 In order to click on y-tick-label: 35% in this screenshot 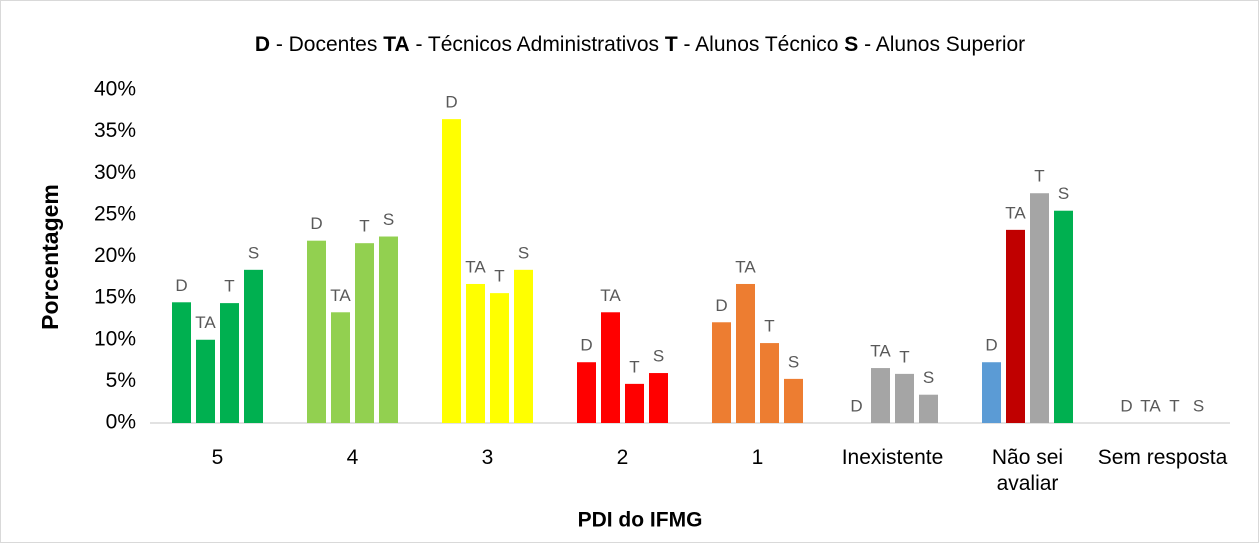, I will do `click(115, 130)`.